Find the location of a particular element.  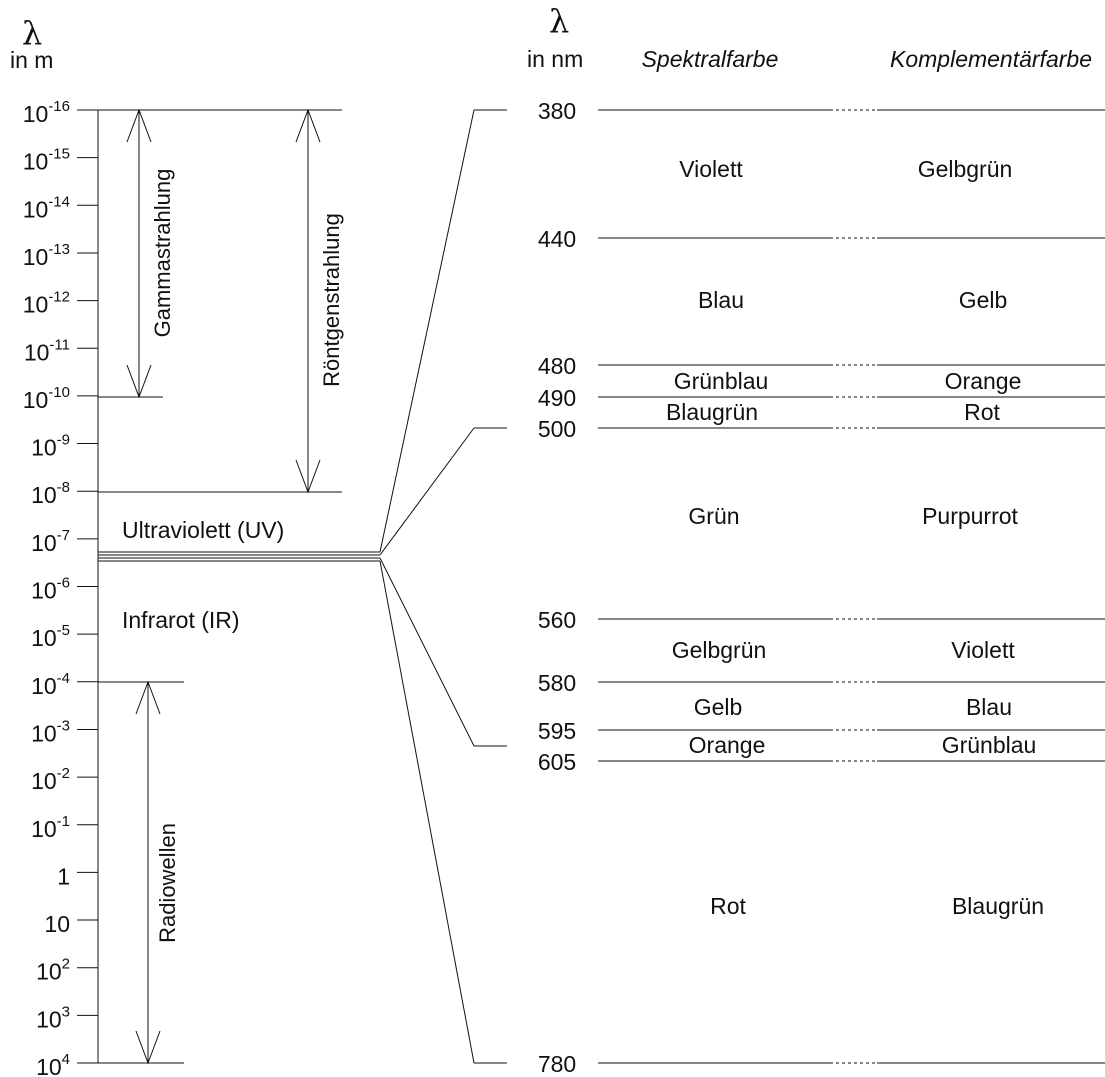

spectral-color-cell: Gelb is located at coordinates (718, 707).